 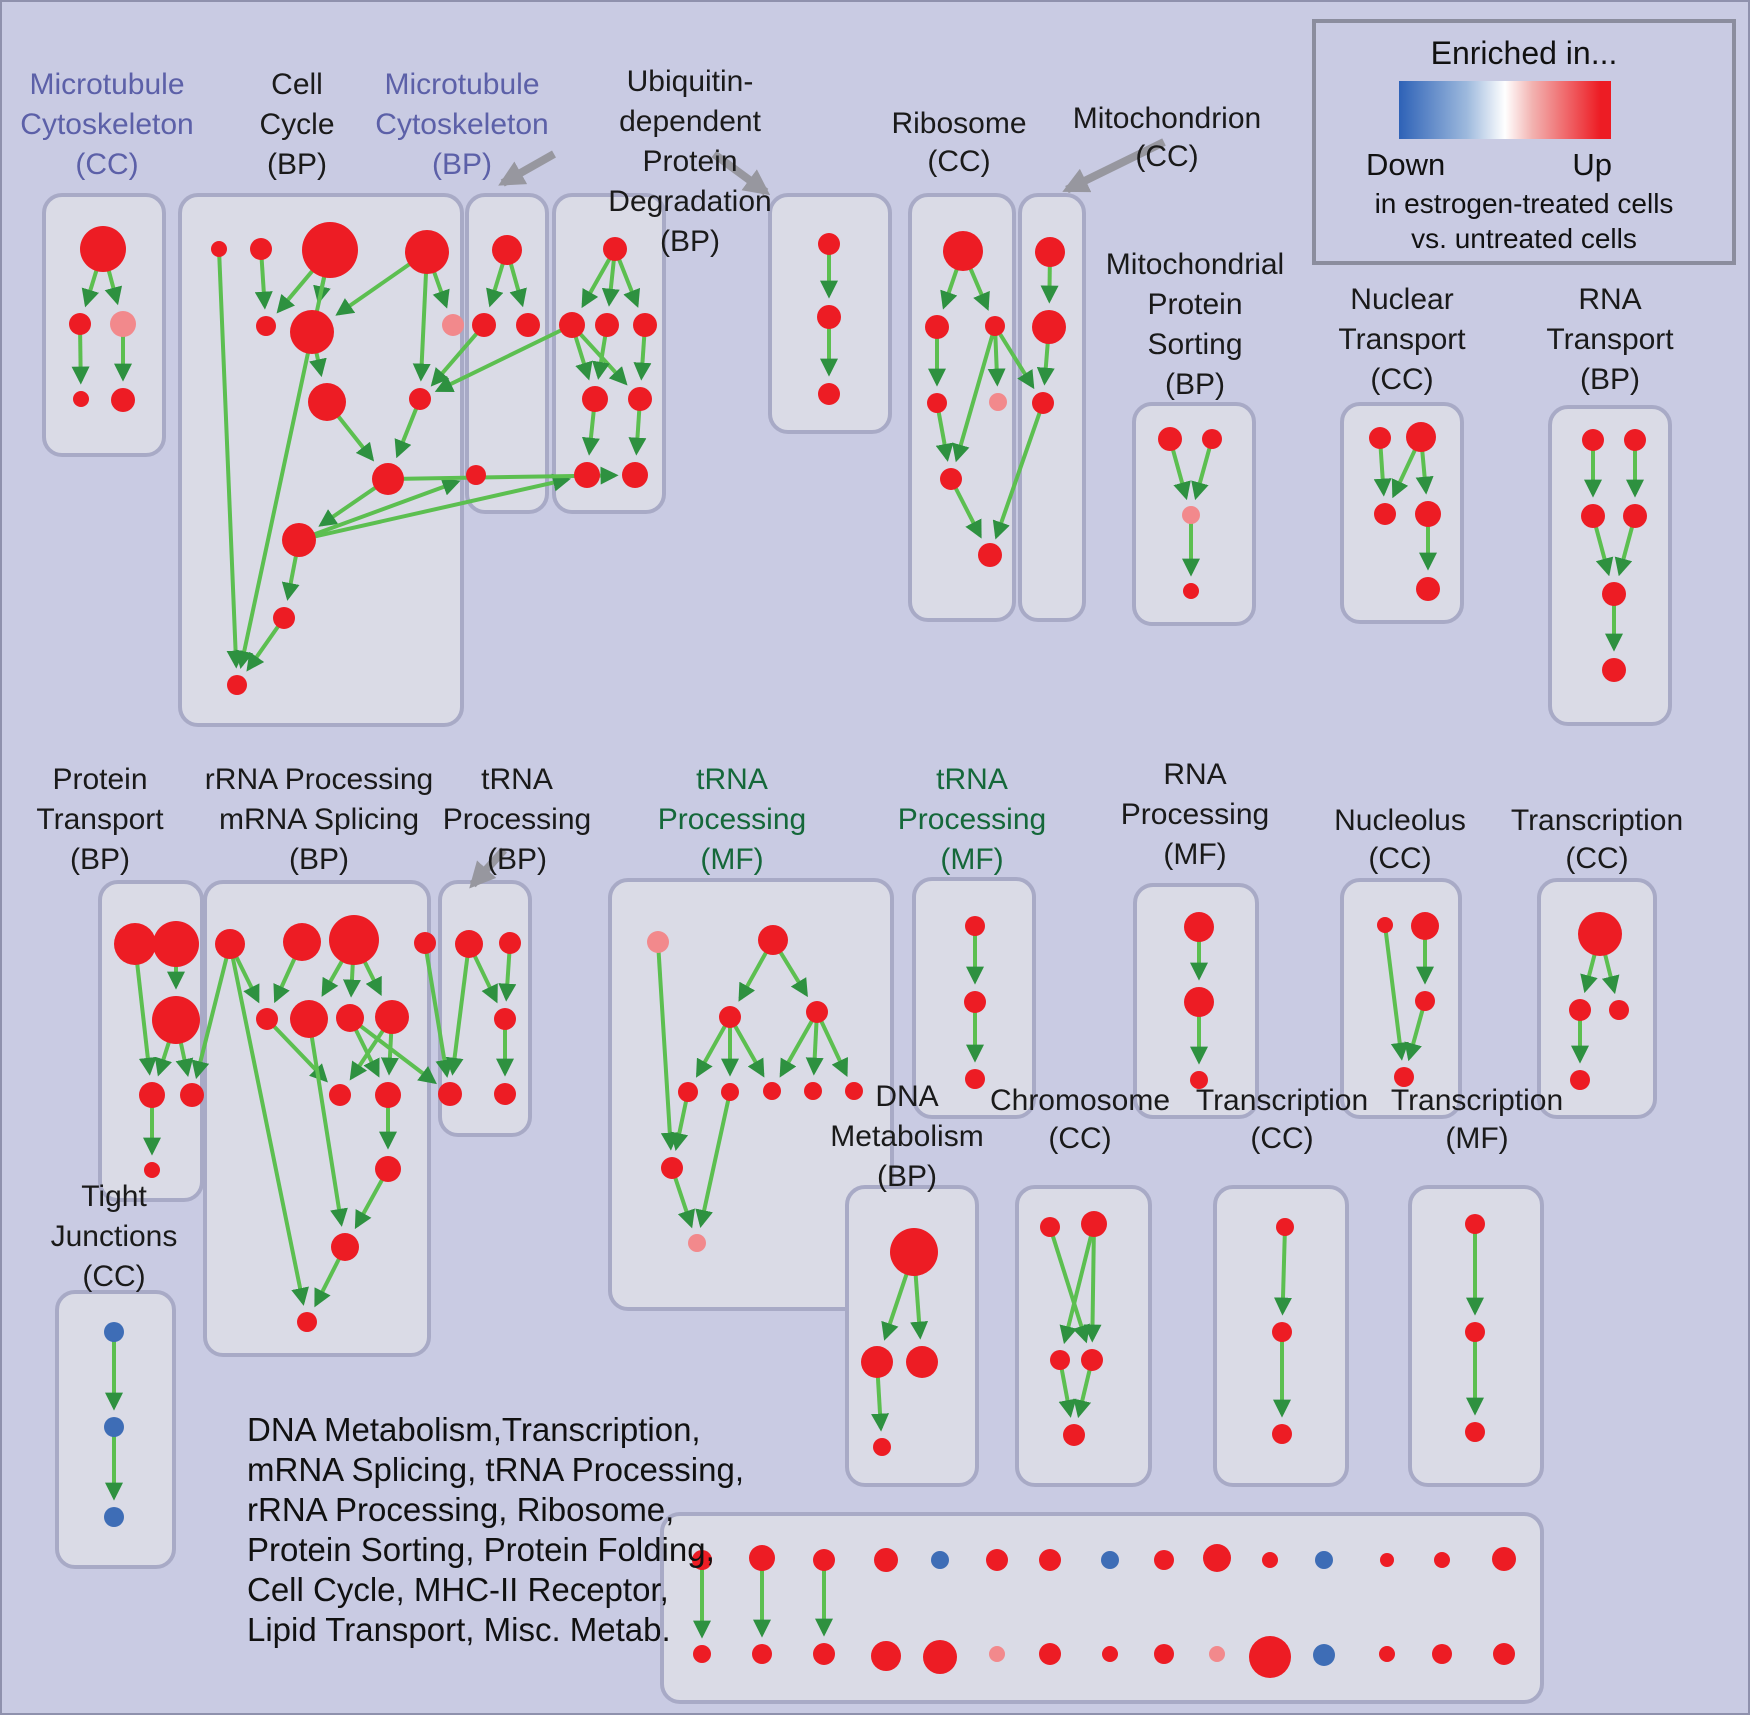 What do you see at coordinates (1406, 164) in the screenshot?
I see `legend-down-label: Down` at bounding box center [1406, 164].